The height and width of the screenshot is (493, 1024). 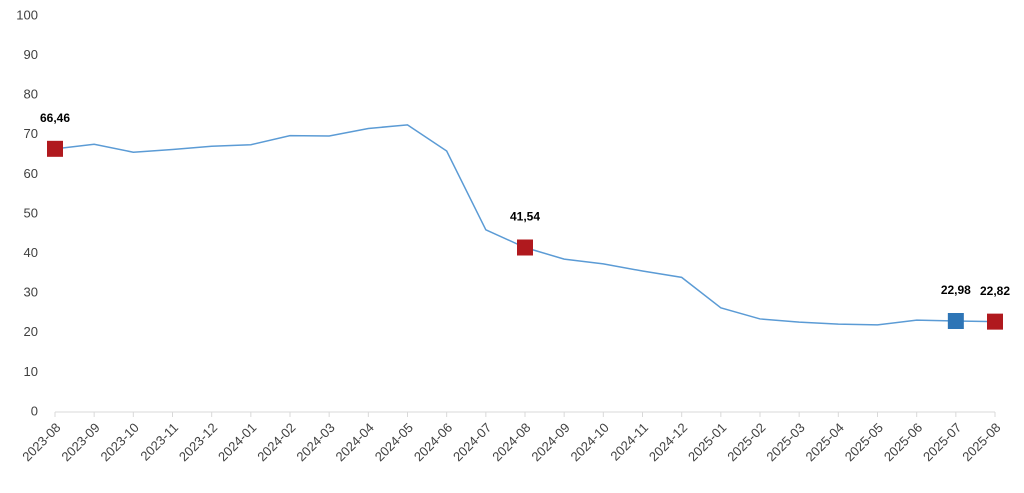 I want to click on x-tick-label: 2024-04, so click(x=355, y=442).